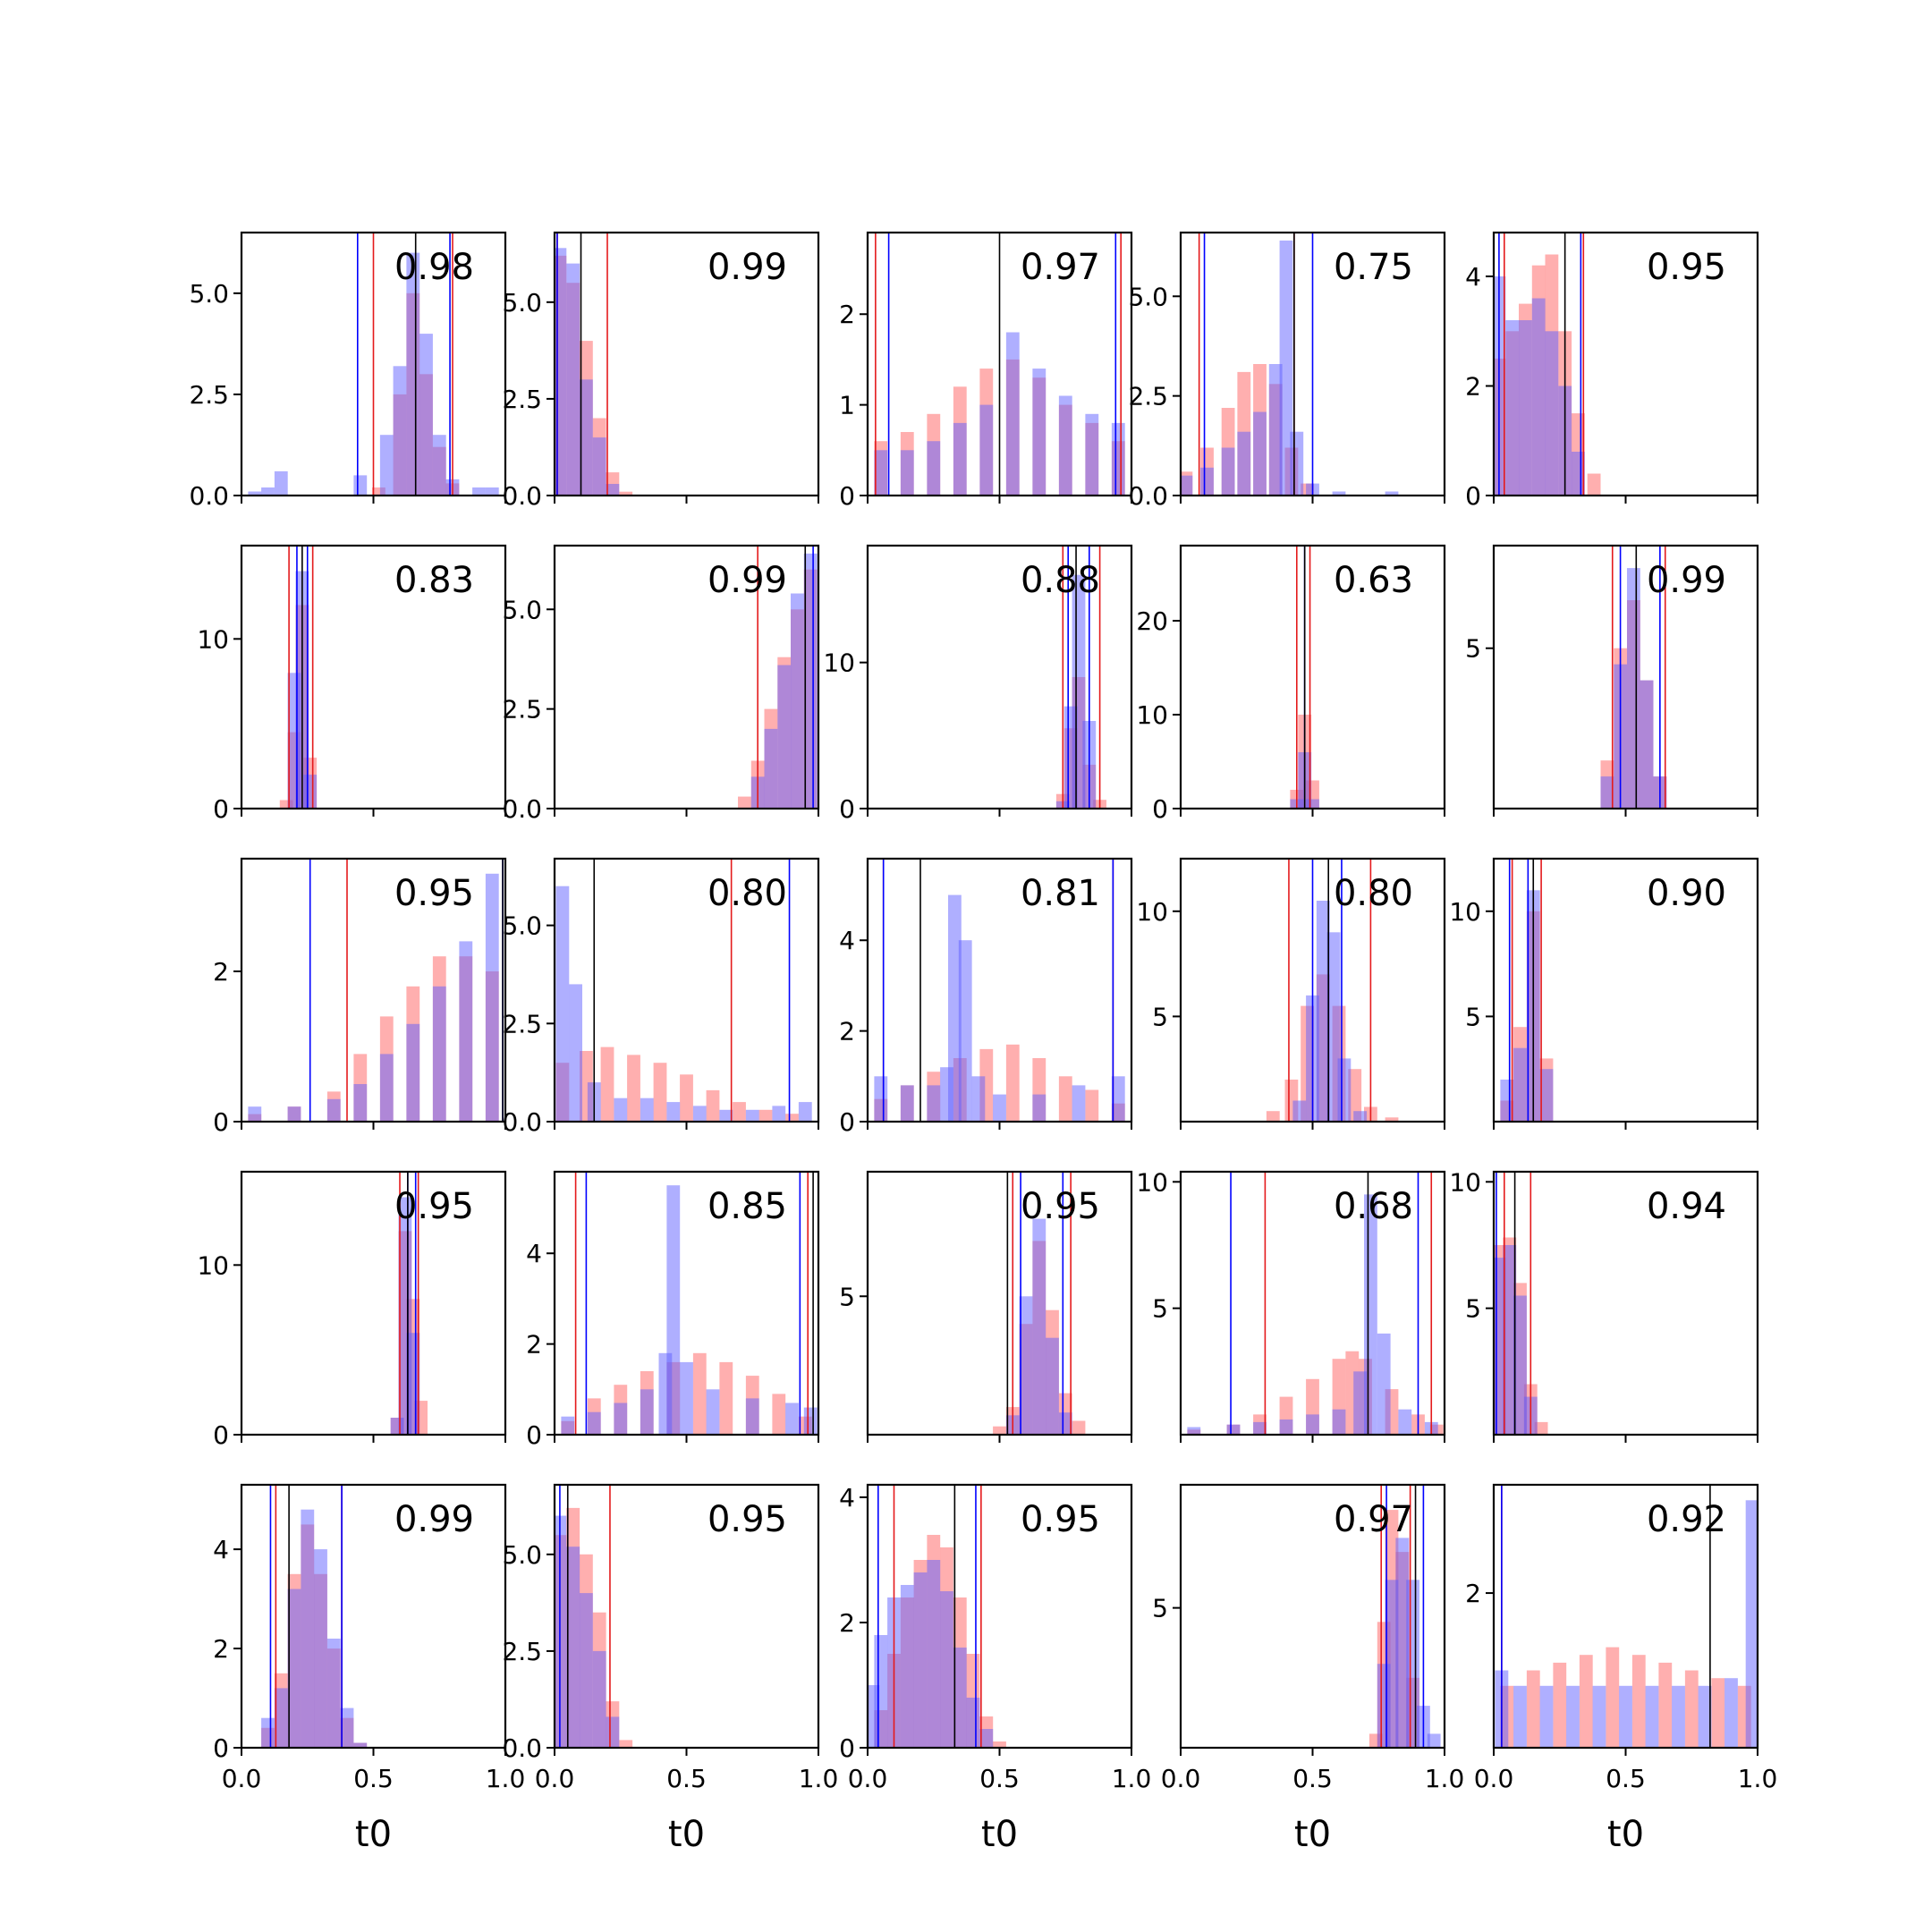 The image size is (1932, 1932). Describe the element at coordinates (555, 1778) in the screenshot. I see `x-tick-label: 0.0` at that location.